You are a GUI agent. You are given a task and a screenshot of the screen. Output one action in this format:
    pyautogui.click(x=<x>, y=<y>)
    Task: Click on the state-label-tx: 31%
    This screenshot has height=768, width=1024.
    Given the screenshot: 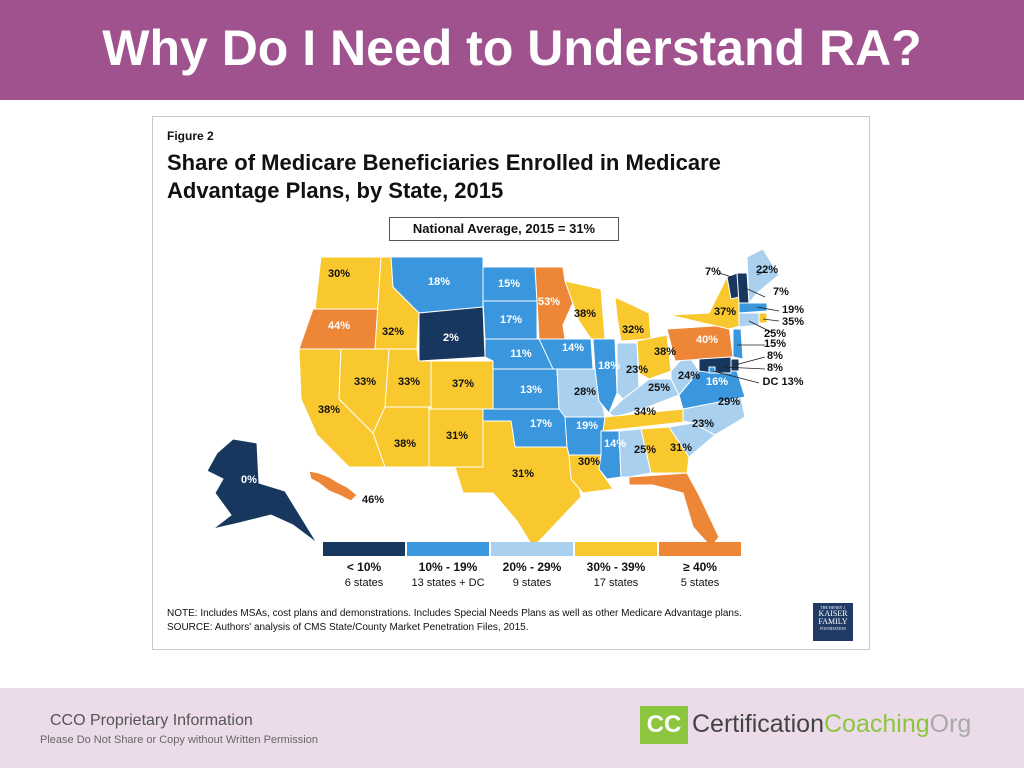 What is the action you would take?
    pyautogui.click(x=523, y=474)
    